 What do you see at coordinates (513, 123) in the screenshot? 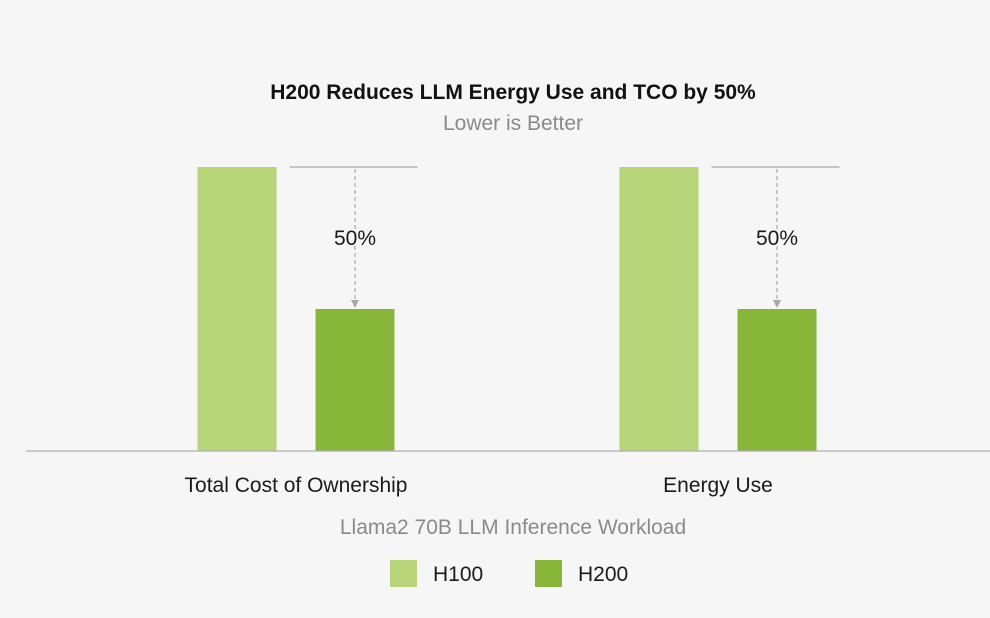
I see `chart-subtitle: Lower is Better` at bounding box center [513, 123].